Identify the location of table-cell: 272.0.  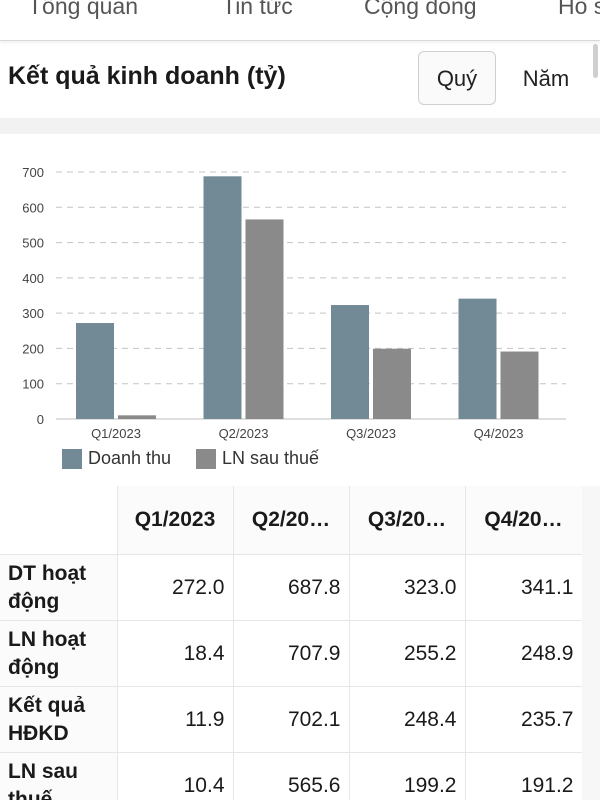
(175, 587).